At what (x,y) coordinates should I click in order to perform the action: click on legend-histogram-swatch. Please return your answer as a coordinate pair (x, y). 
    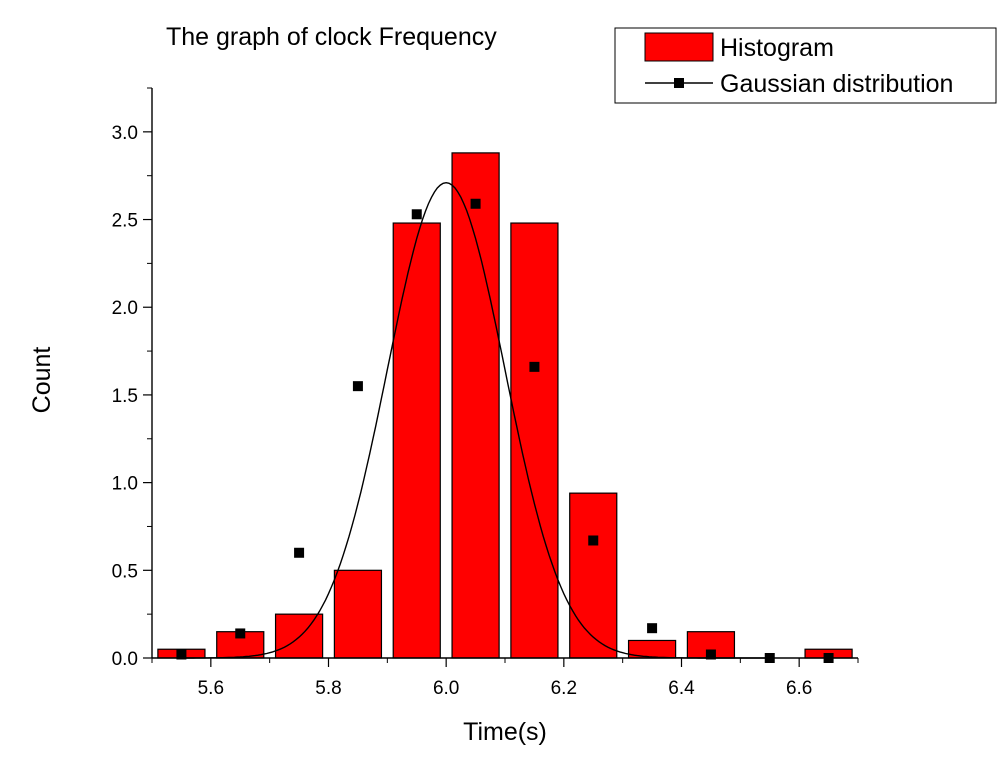
    Looking at the image, I should click on (679, 47).